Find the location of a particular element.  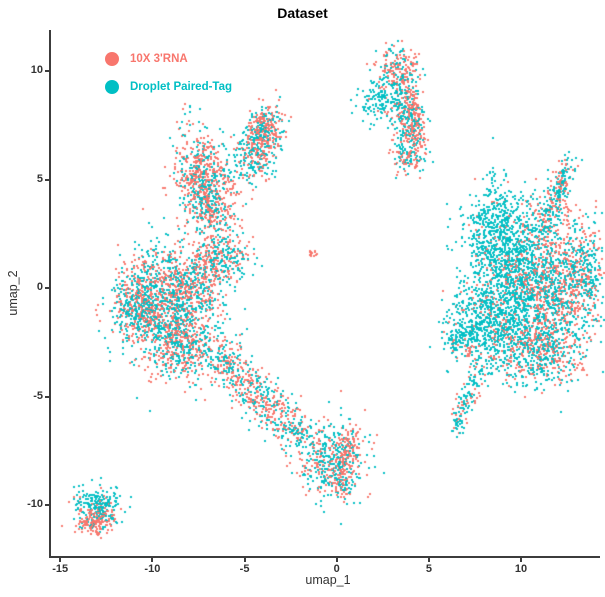

legend-item-10x-3rna: 10X 3'RNA is located at coordinates (168, 59).